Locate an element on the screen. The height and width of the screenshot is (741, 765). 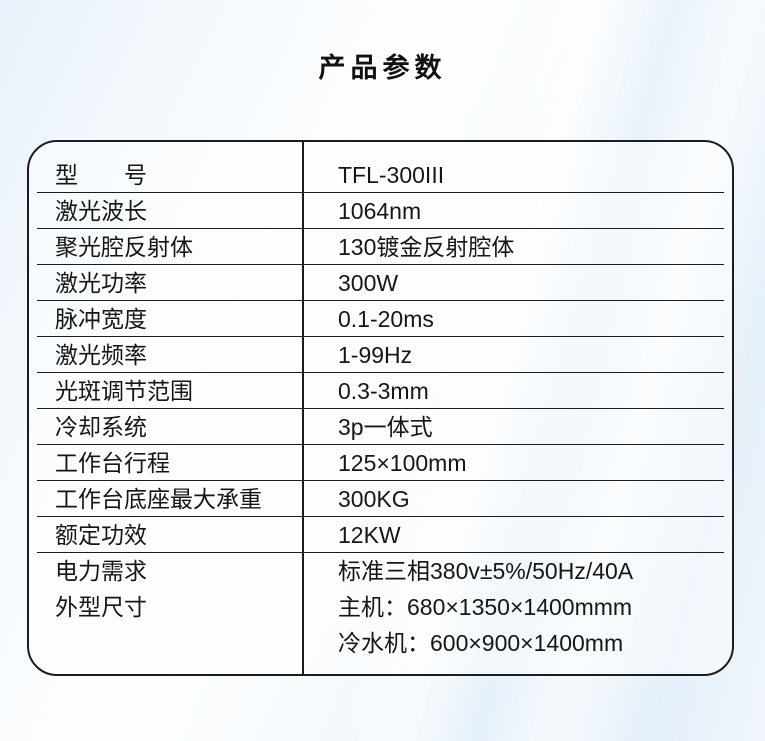
spec-row: 光斑调节范围 0.3-3mm is located at coordinates (380, 391).